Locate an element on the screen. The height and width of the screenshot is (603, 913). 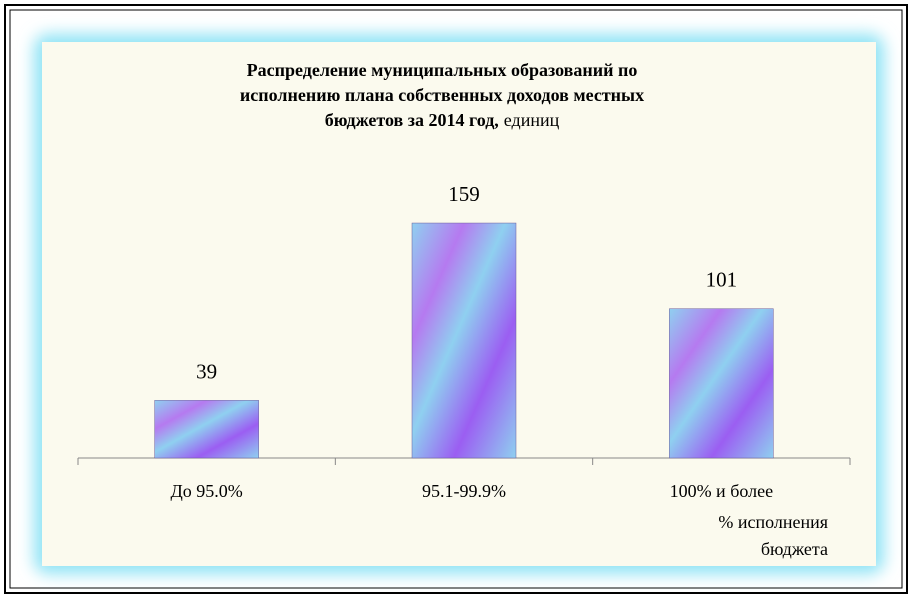
x-tick-label: 95.1-99.9% is located at coordinates (464, 491).